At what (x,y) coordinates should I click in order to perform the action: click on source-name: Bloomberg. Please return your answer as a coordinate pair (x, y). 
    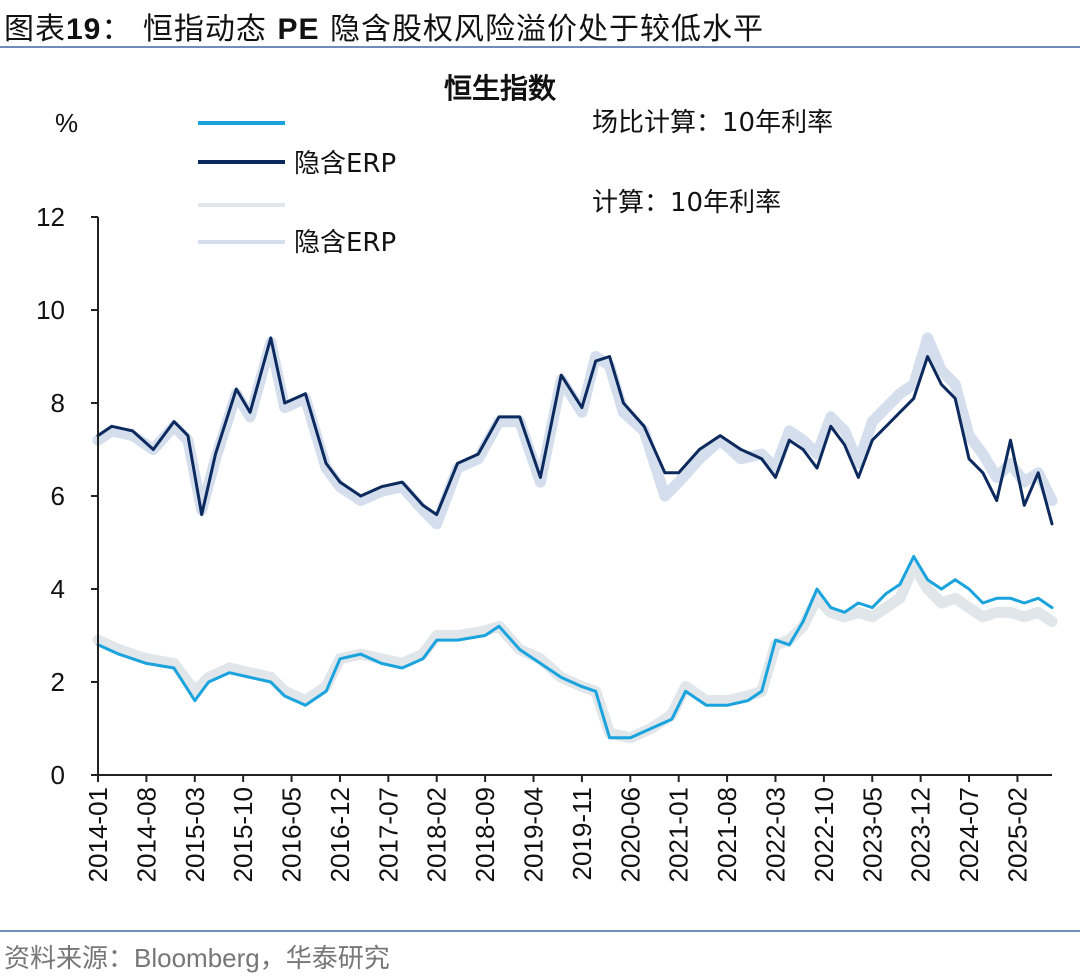
    Looking at the image, I should click on (197, 958).